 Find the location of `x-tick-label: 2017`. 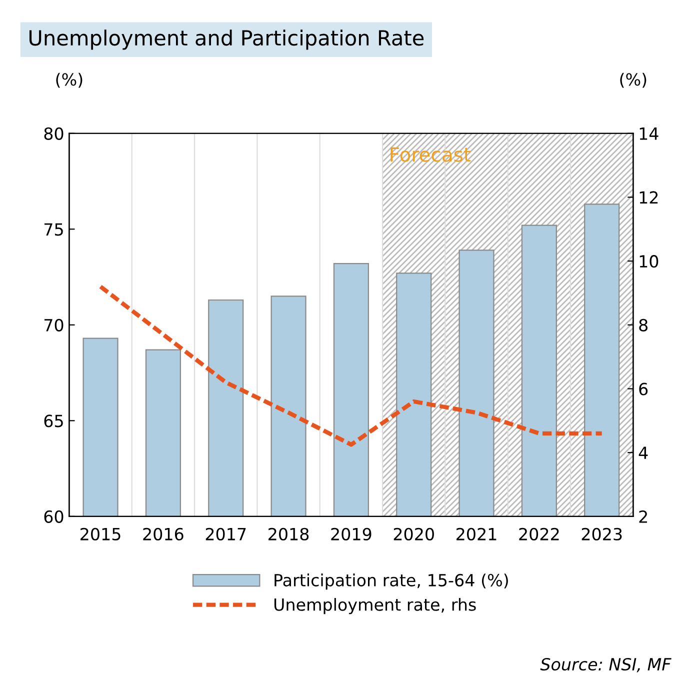

x-tick-label: 2017 is located at coordinates (226, 534).